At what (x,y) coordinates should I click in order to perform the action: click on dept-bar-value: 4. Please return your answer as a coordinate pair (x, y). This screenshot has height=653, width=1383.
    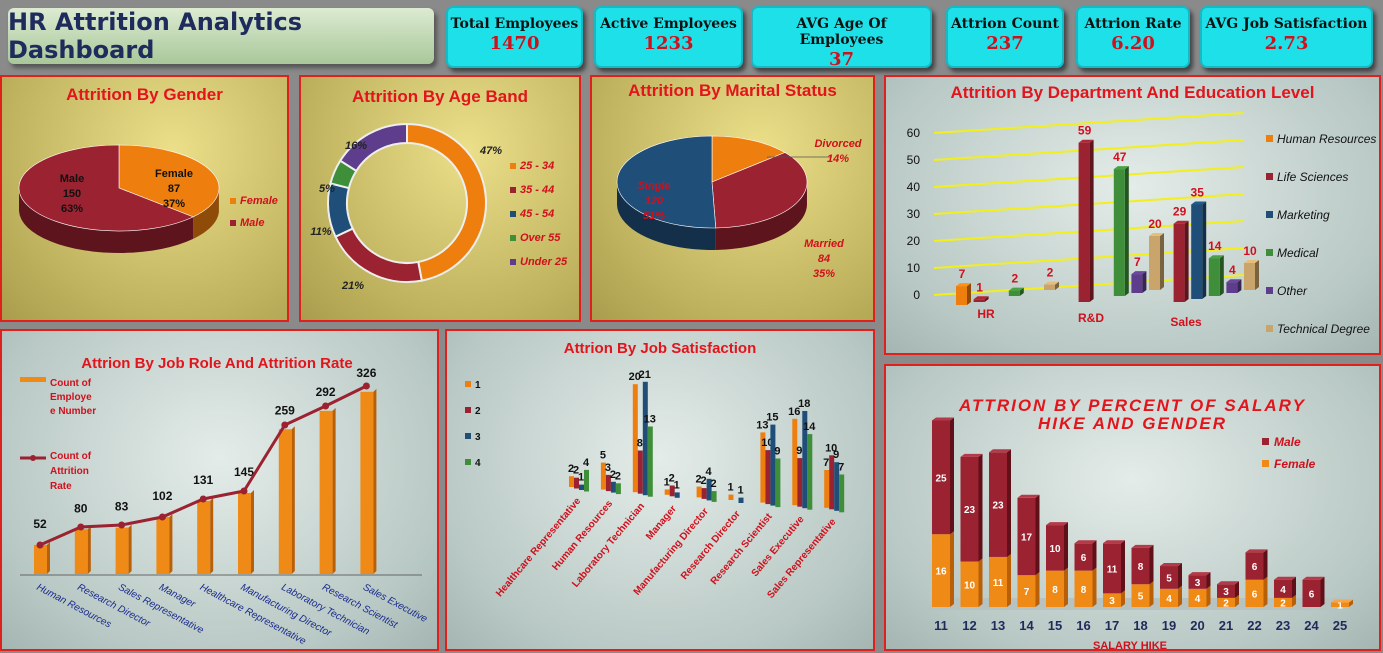
    Looking at the image, I should click on (1232, 270).